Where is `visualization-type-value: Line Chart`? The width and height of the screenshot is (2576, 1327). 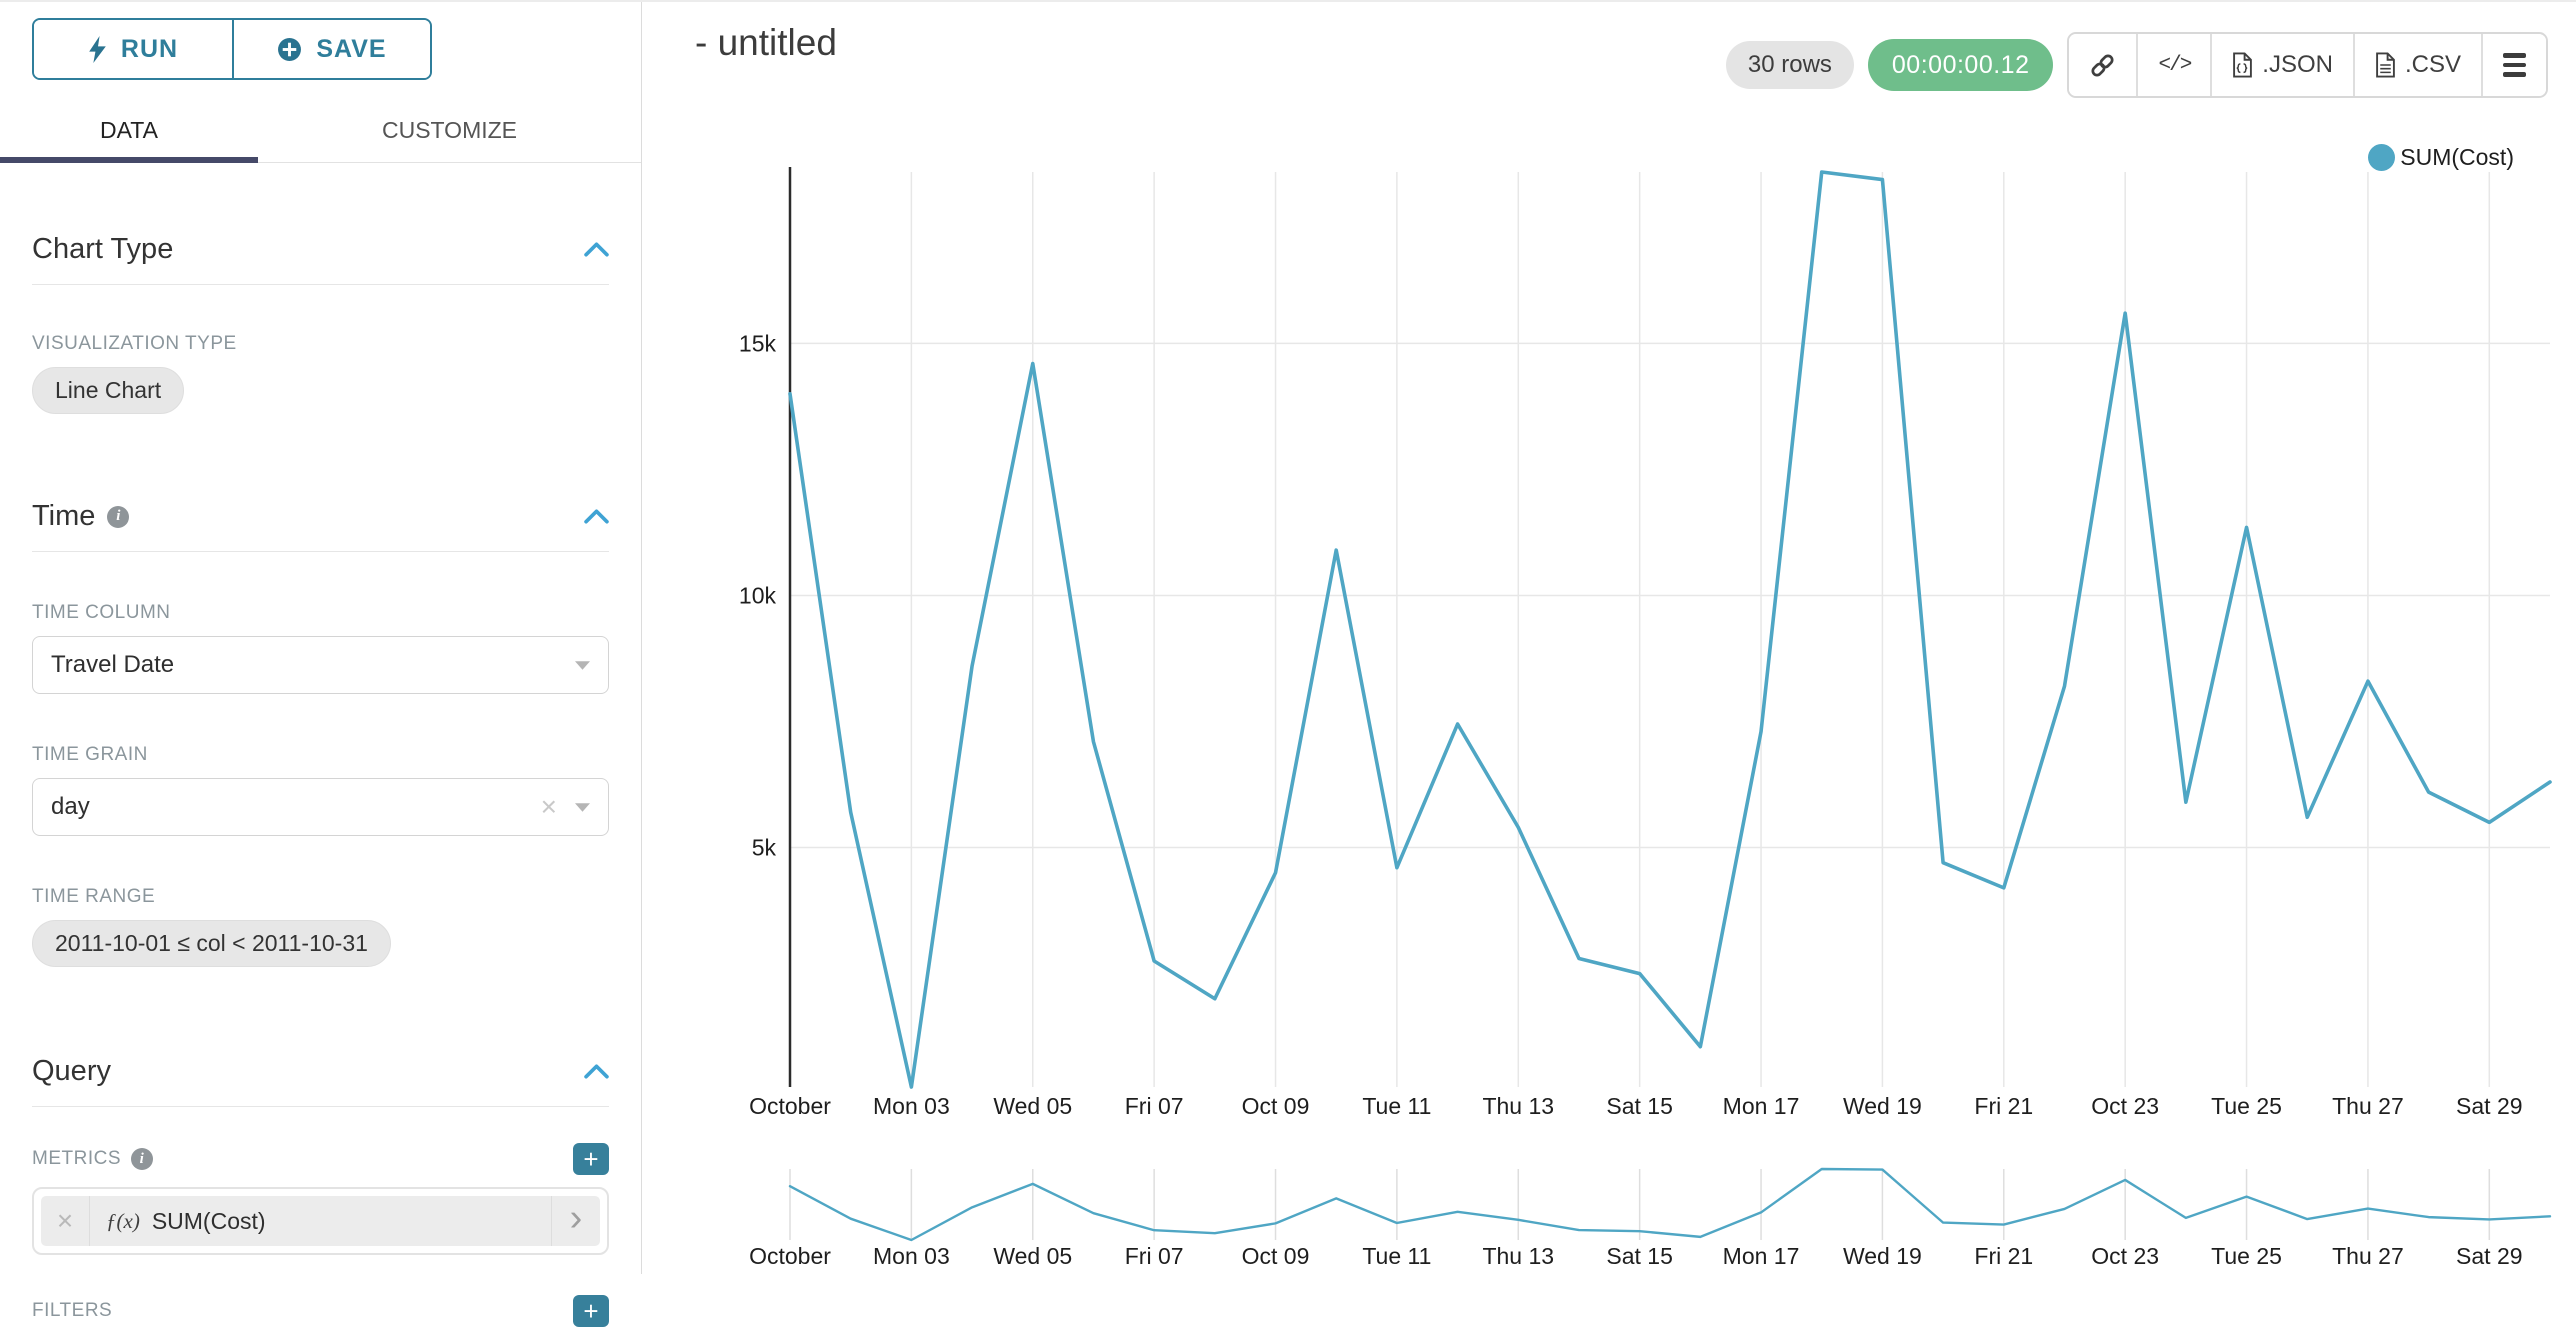 visualization-type-value: Line Chart is located at coordinates (108, 390).